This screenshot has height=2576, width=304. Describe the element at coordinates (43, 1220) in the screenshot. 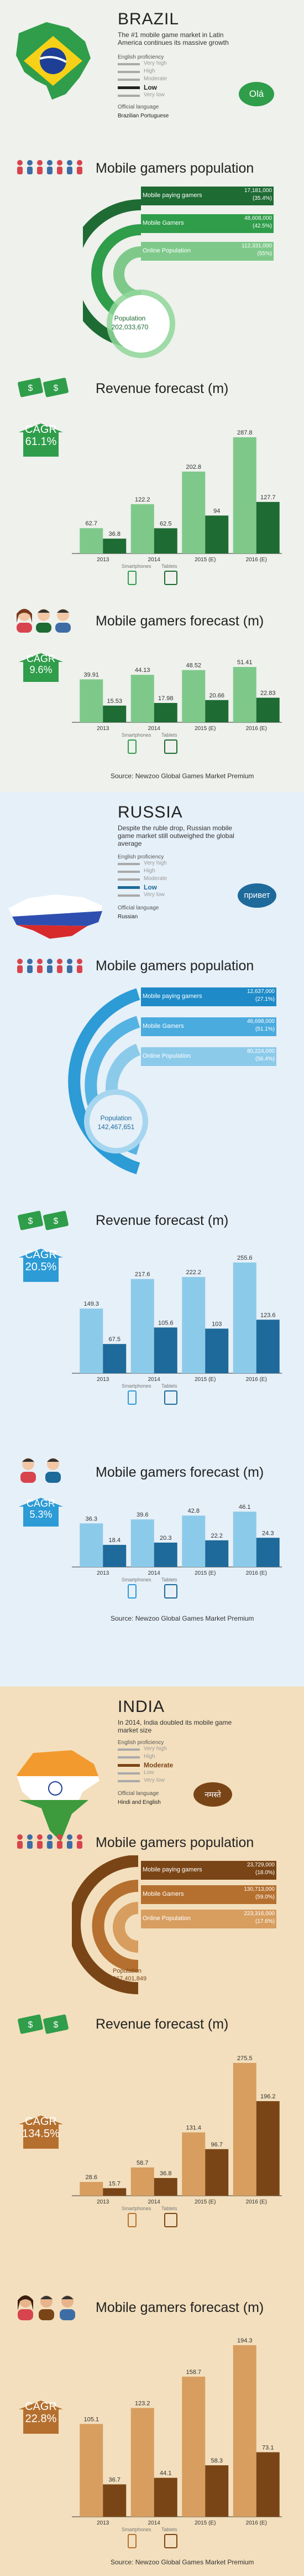

I see `money-icon: $ $` at that location.